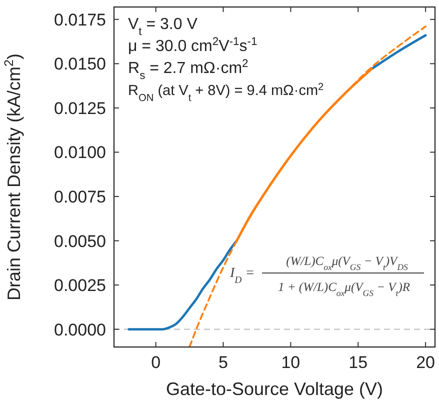 Image resolution: width=439 pixels, height=405 pixels. Describe the element at coordinates (290, 362) in the screenshot. I see `x-tick-label: 10` at that location.